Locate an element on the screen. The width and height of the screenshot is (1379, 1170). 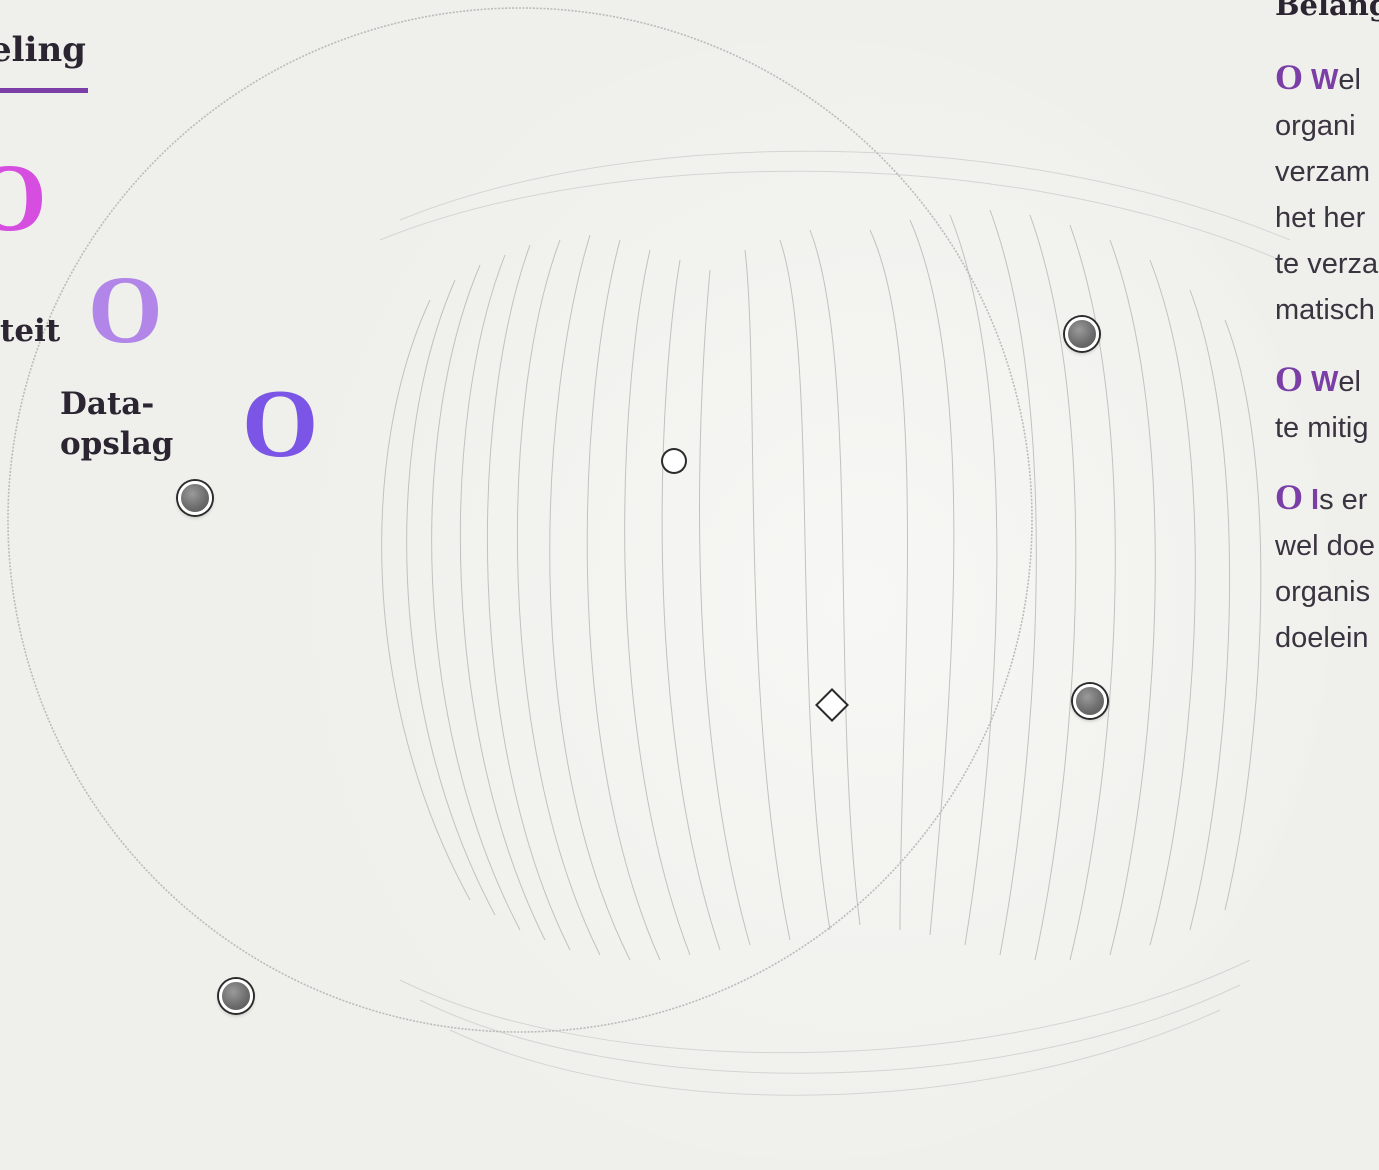
question-3: O Is er wel doe organis doelein is located at coordinates (1325, 567).